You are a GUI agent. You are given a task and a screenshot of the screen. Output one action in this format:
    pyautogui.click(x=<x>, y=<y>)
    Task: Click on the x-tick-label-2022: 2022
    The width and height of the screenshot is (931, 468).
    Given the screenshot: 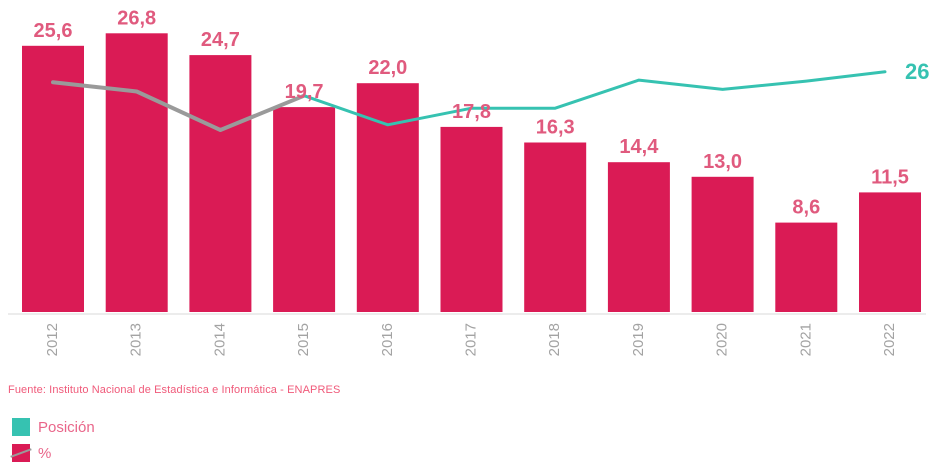 What is the action you would take?
    pyautogui.click(x=889, y=339)
    